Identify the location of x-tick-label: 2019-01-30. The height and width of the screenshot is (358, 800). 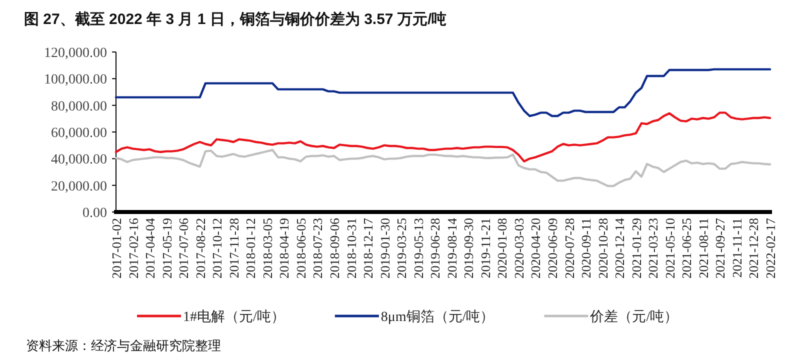
(384, 248).